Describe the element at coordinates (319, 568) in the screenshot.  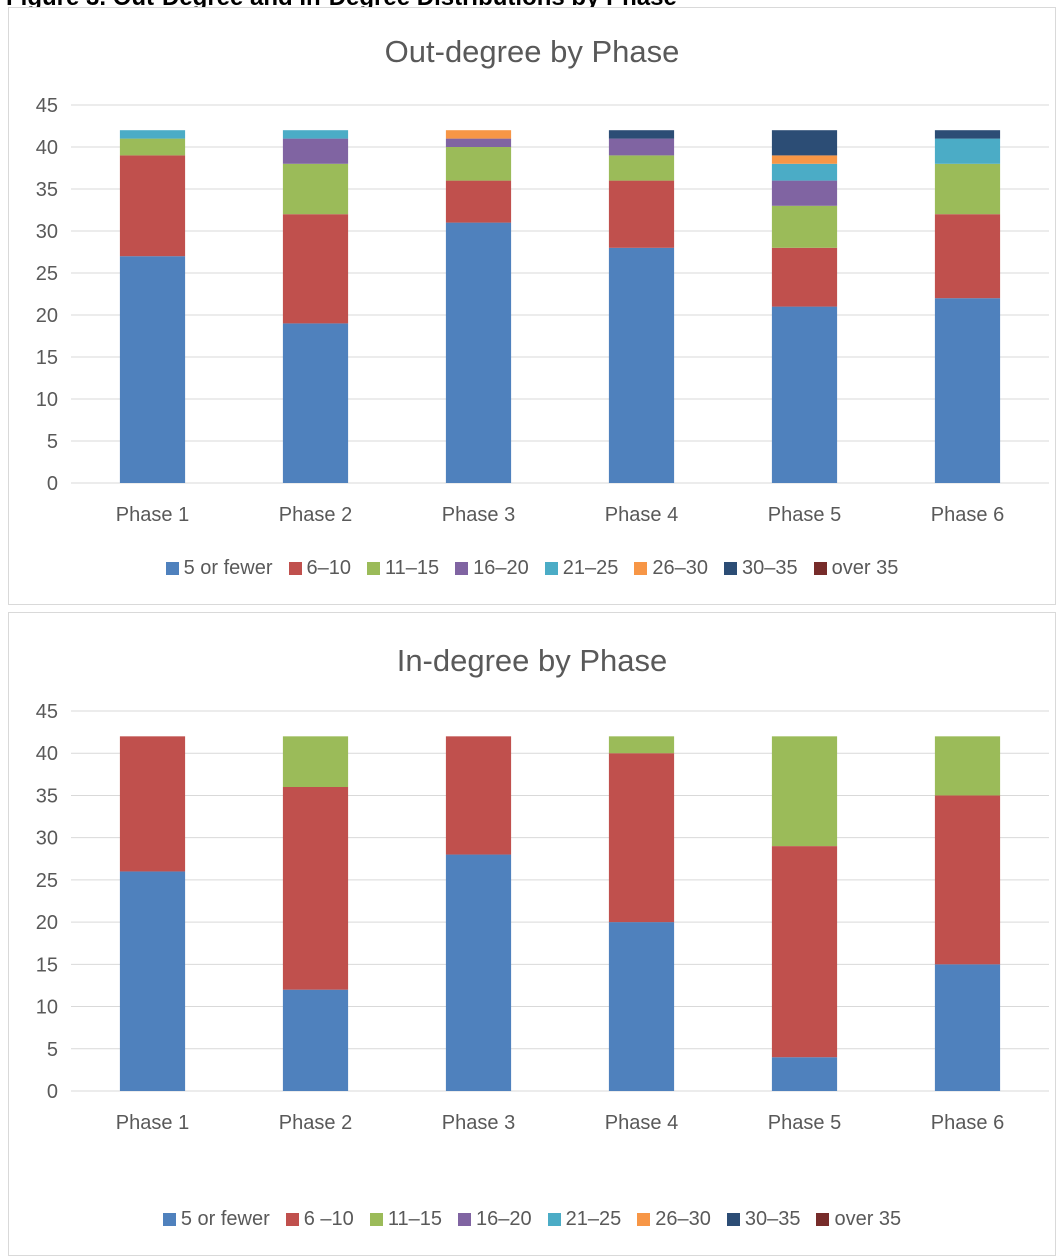
I see `legend-item: 6–10` at that location.